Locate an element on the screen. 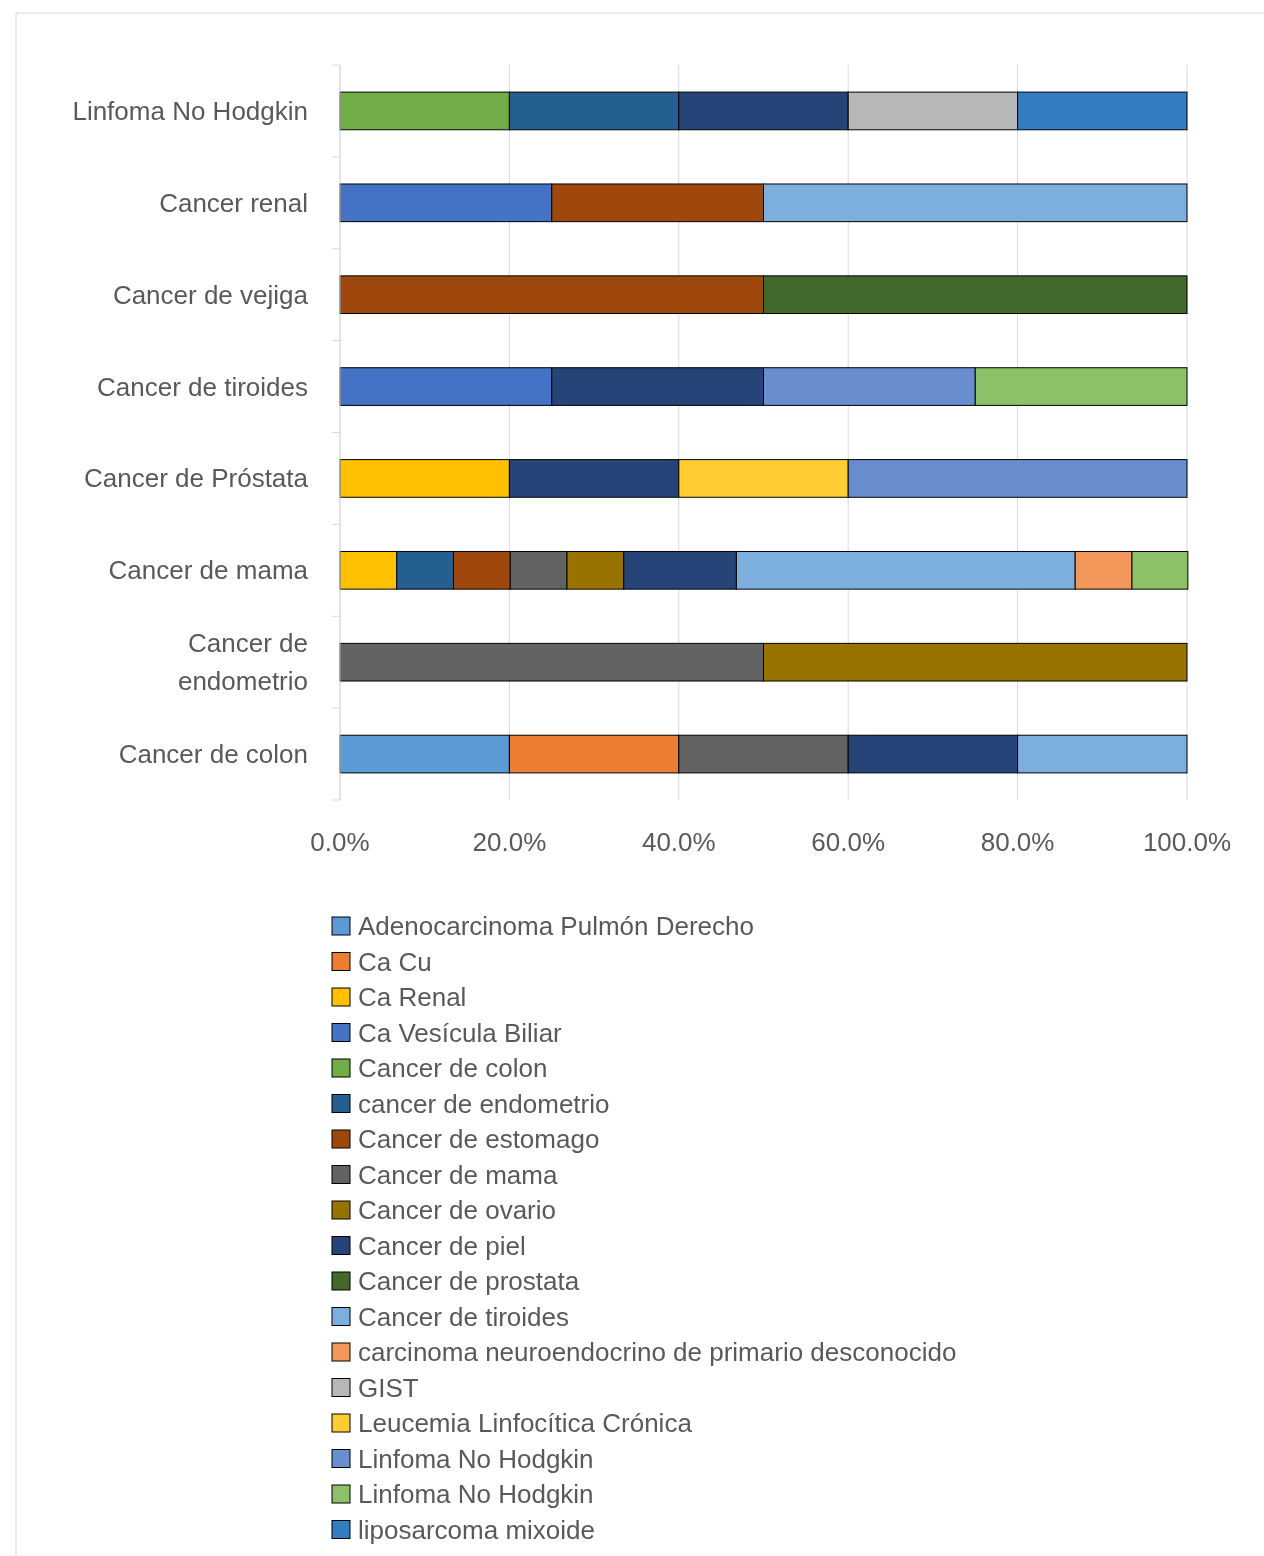  legend-label: Cancer de estomago is located at coordinates (479, 1139).